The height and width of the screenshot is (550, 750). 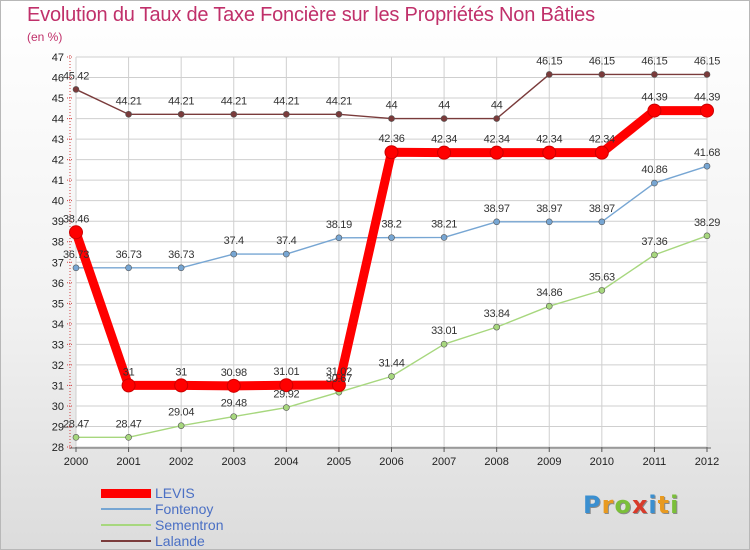 I want to click on data-label-fontenoy: 37.4, so click(x=286, y=241).